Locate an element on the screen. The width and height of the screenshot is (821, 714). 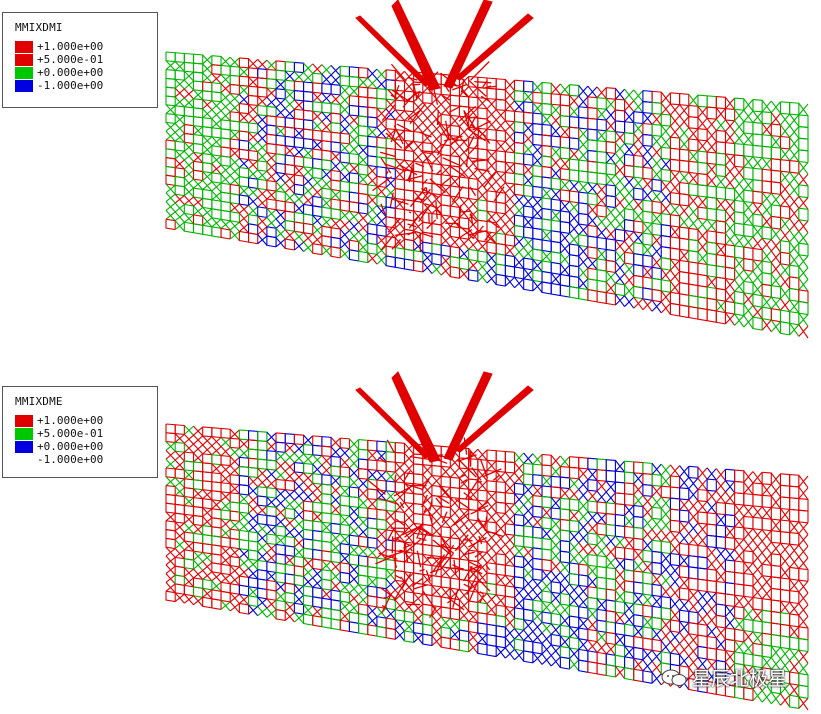
watermark: 星辰北极星 is located at coordinates (723, 677).